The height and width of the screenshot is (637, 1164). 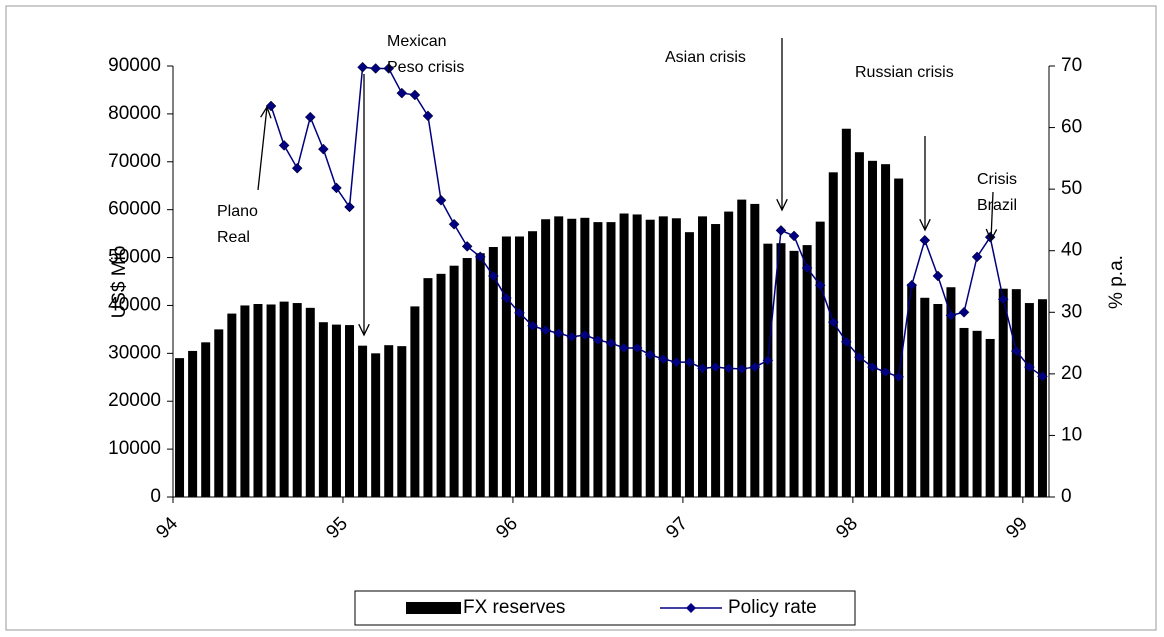 What do you see at coordinates (1071, 188) in the screenshot?
I see `y2-tick-label: 50` at bounding box center [1071, 188].